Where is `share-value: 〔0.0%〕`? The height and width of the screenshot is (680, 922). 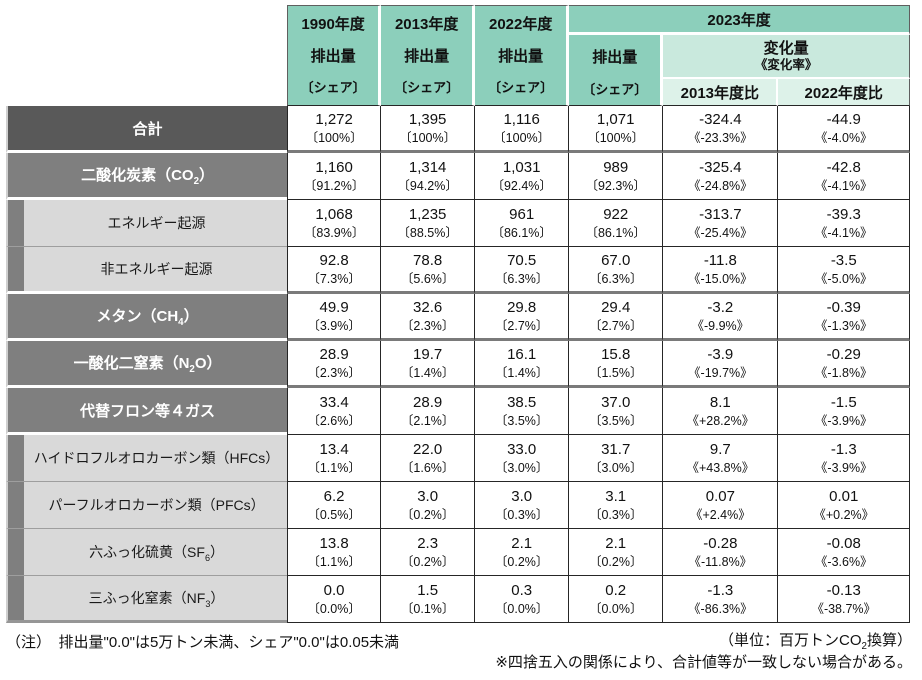 share-value: 〔0.0%〕 is located at coordinates (521, 609).